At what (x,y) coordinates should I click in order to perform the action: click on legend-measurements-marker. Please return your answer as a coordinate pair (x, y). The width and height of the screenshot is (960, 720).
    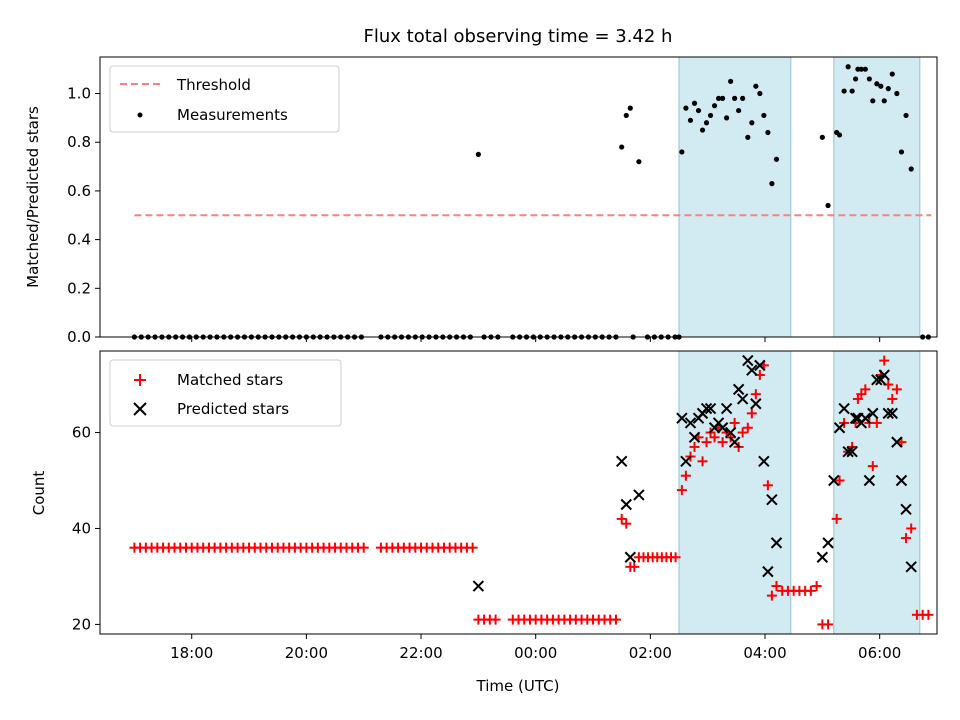
    Looking at the image, I should click on (140, 115).